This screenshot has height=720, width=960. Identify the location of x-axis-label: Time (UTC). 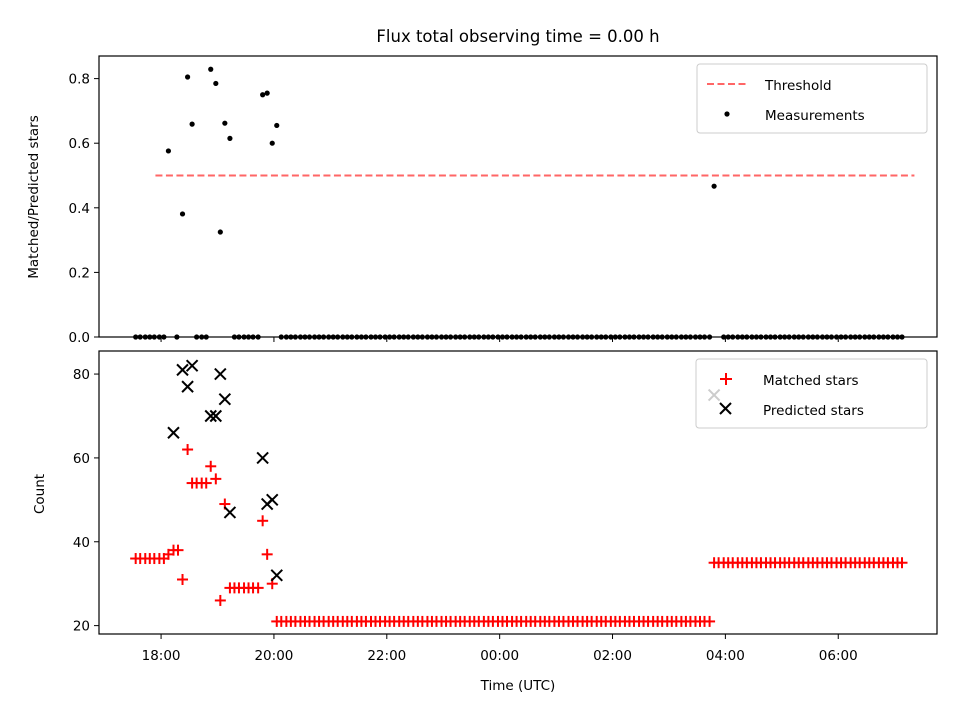
(518, 686).